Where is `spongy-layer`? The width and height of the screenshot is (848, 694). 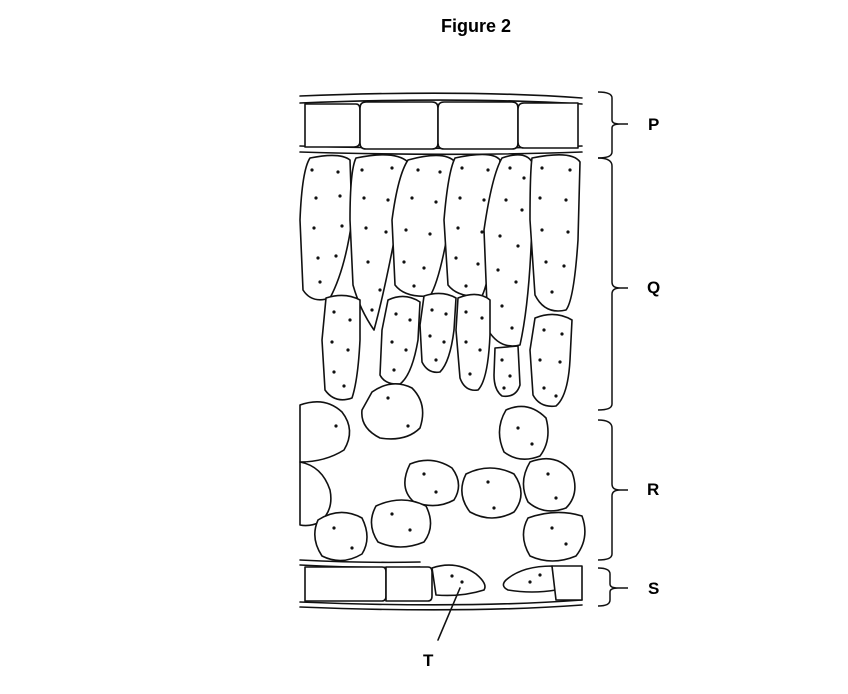
spongy-layer is located at coordinates (442, 472).